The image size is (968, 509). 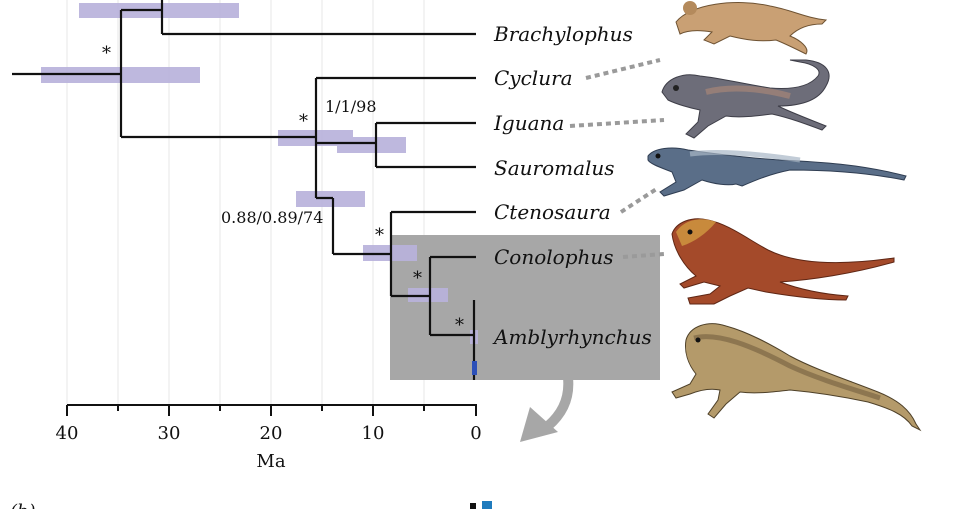 What do you see at coordinates (106, 53) in the screenshot?
I see `star-root: *` at bounding box center [106, 53].